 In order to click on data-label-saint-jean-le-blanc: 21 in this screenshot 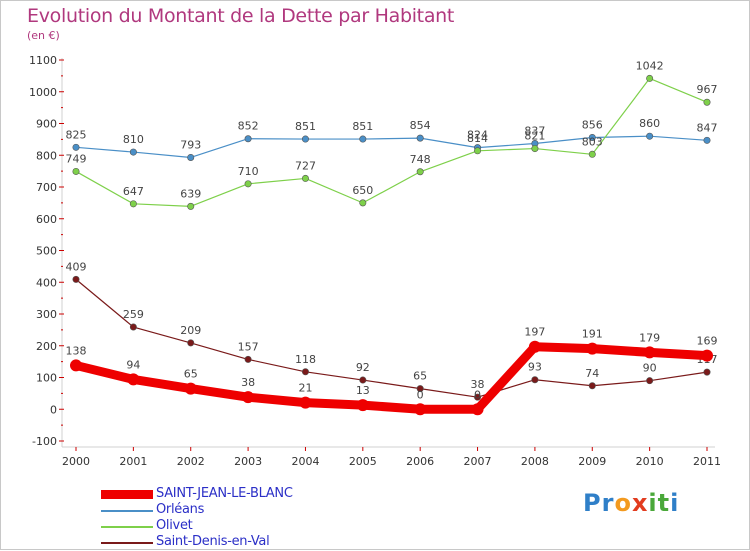, I will do `click(305, 388)`.